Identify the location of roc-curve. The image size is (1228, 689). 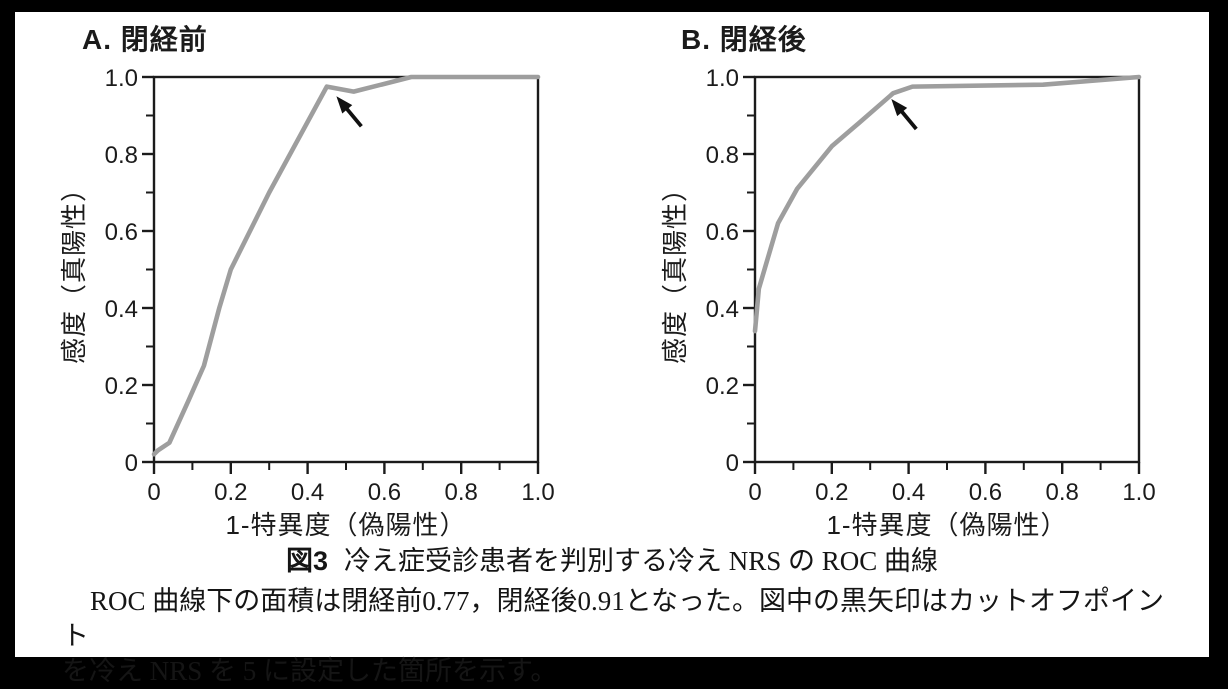
(947, 204).